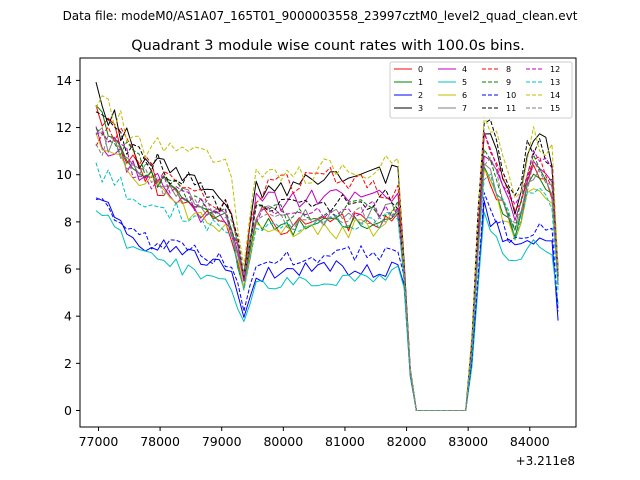 This screenshot has height=480, width=640. Describe the element at coordinates (283, 441) in the screenshot. I see `x-tick-label: 80000` at that location.